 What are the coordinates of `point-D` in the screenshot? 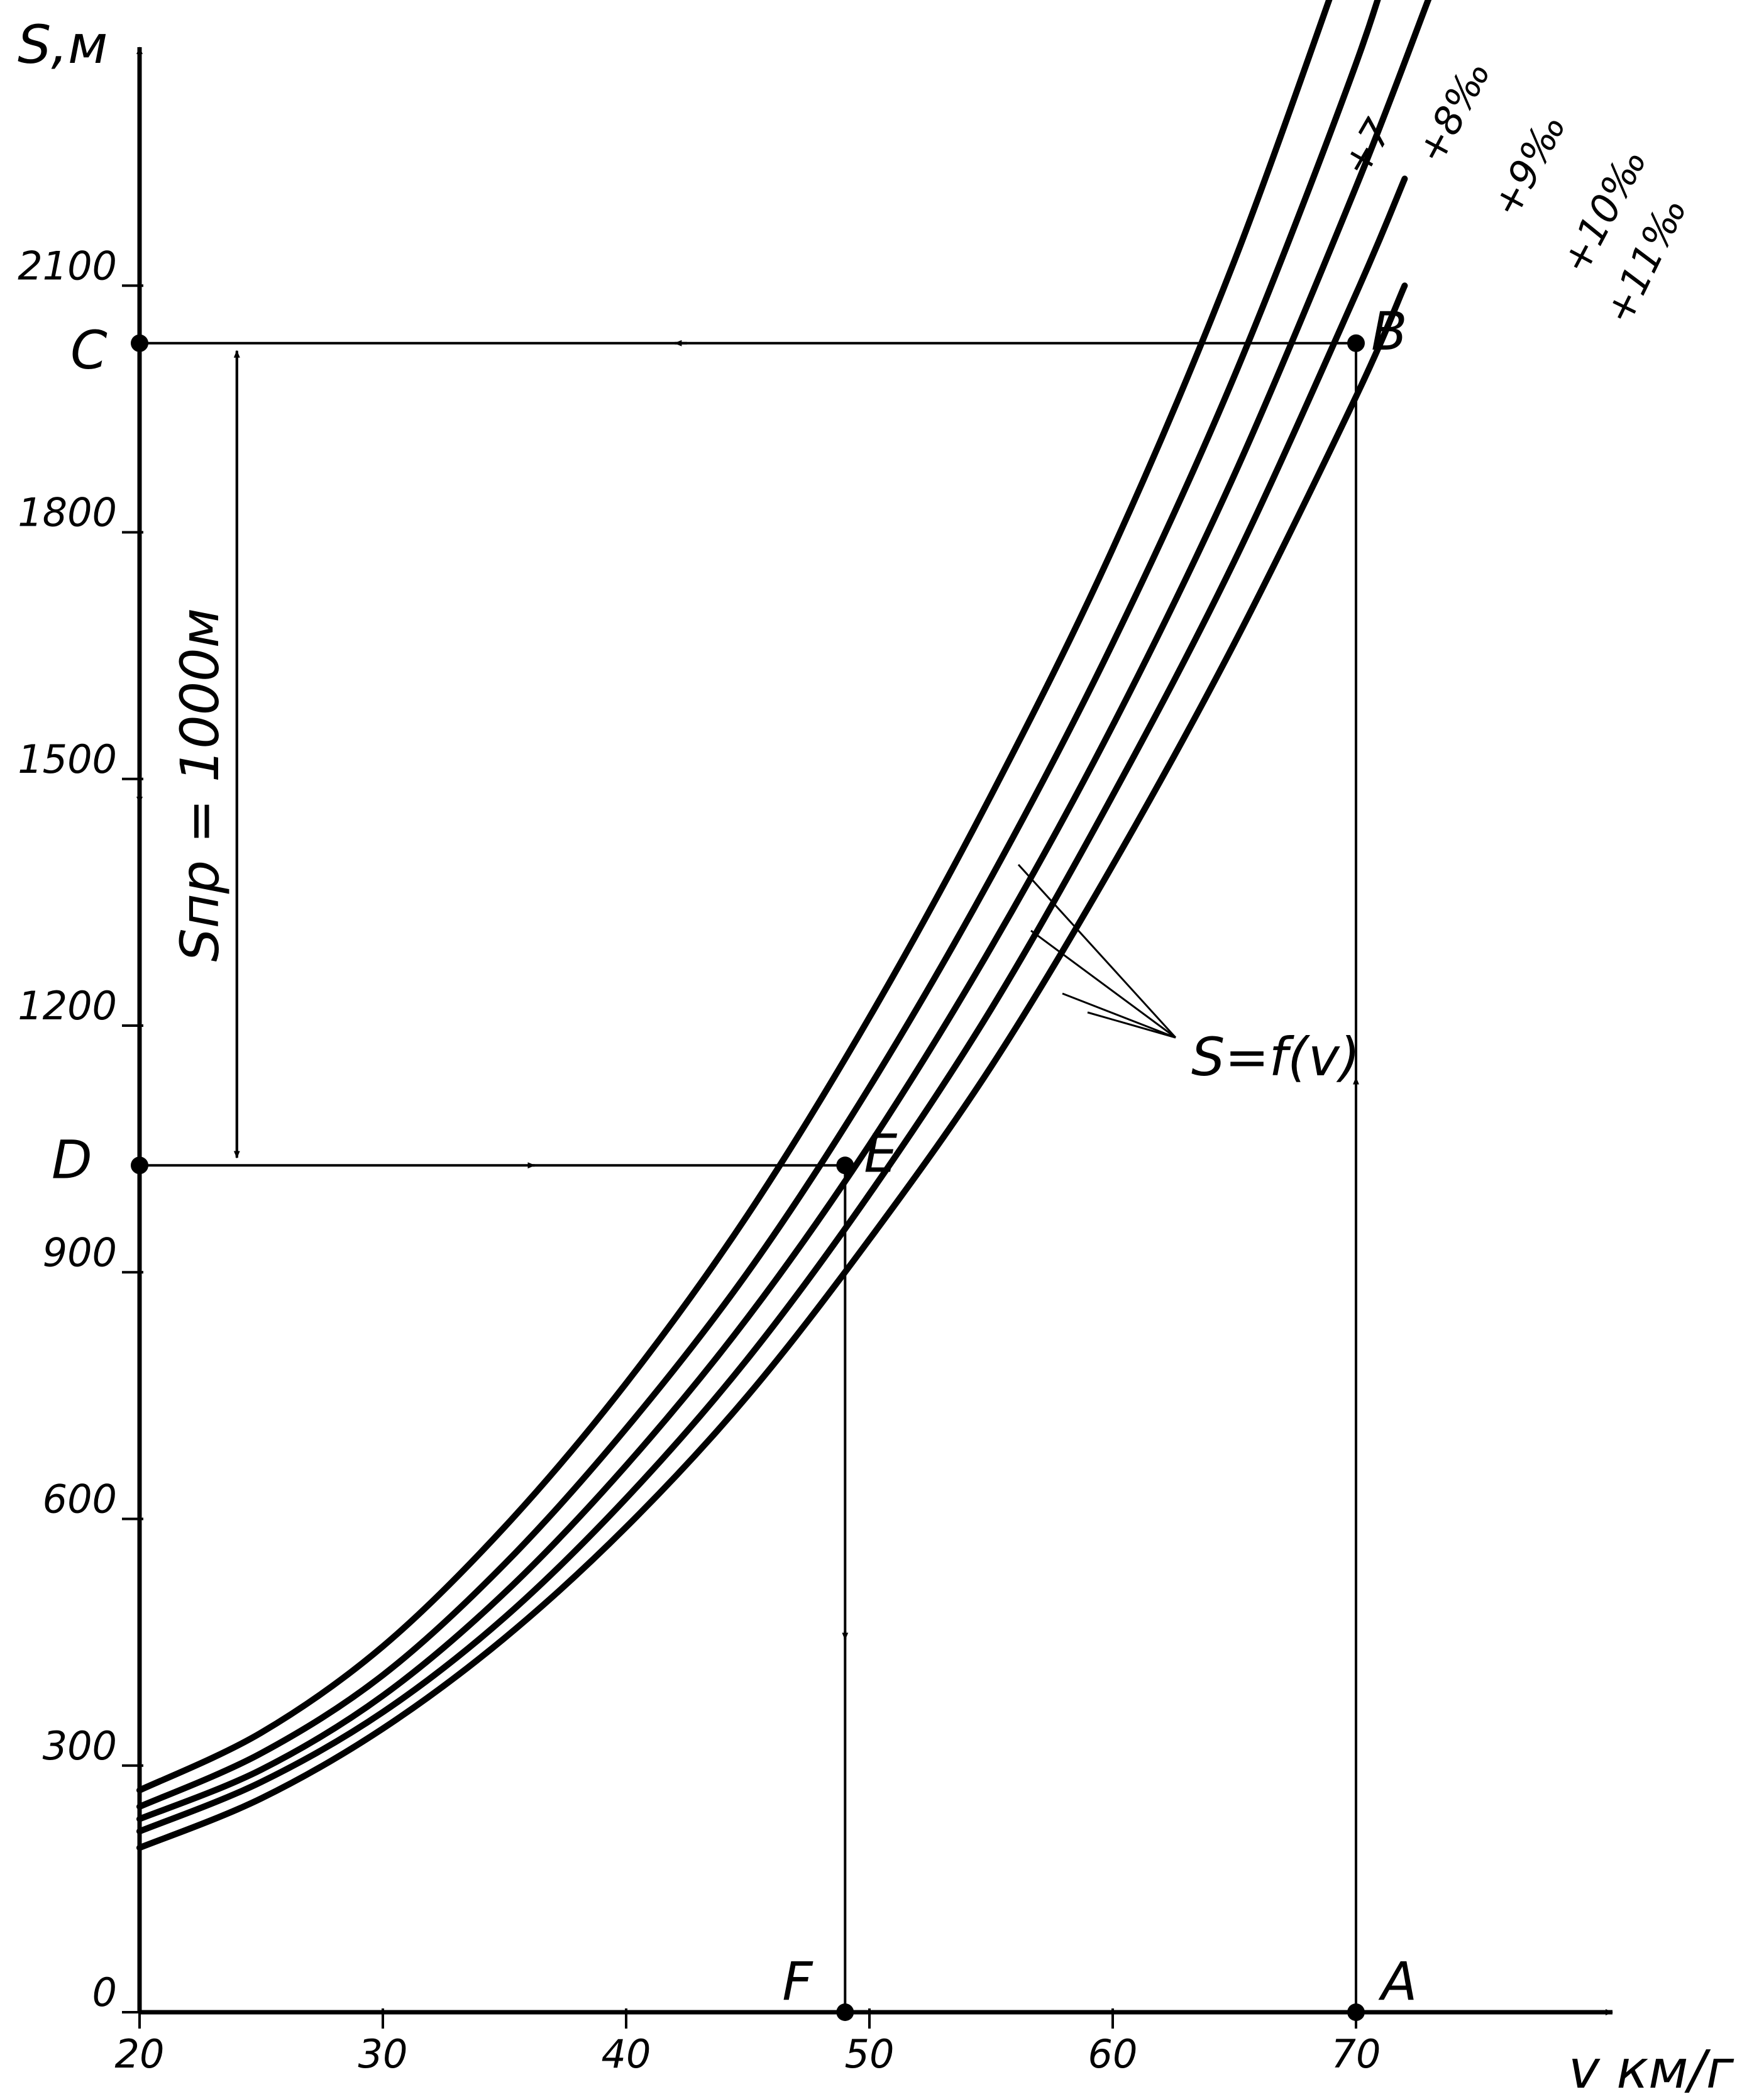 It's located at (139, 1165).